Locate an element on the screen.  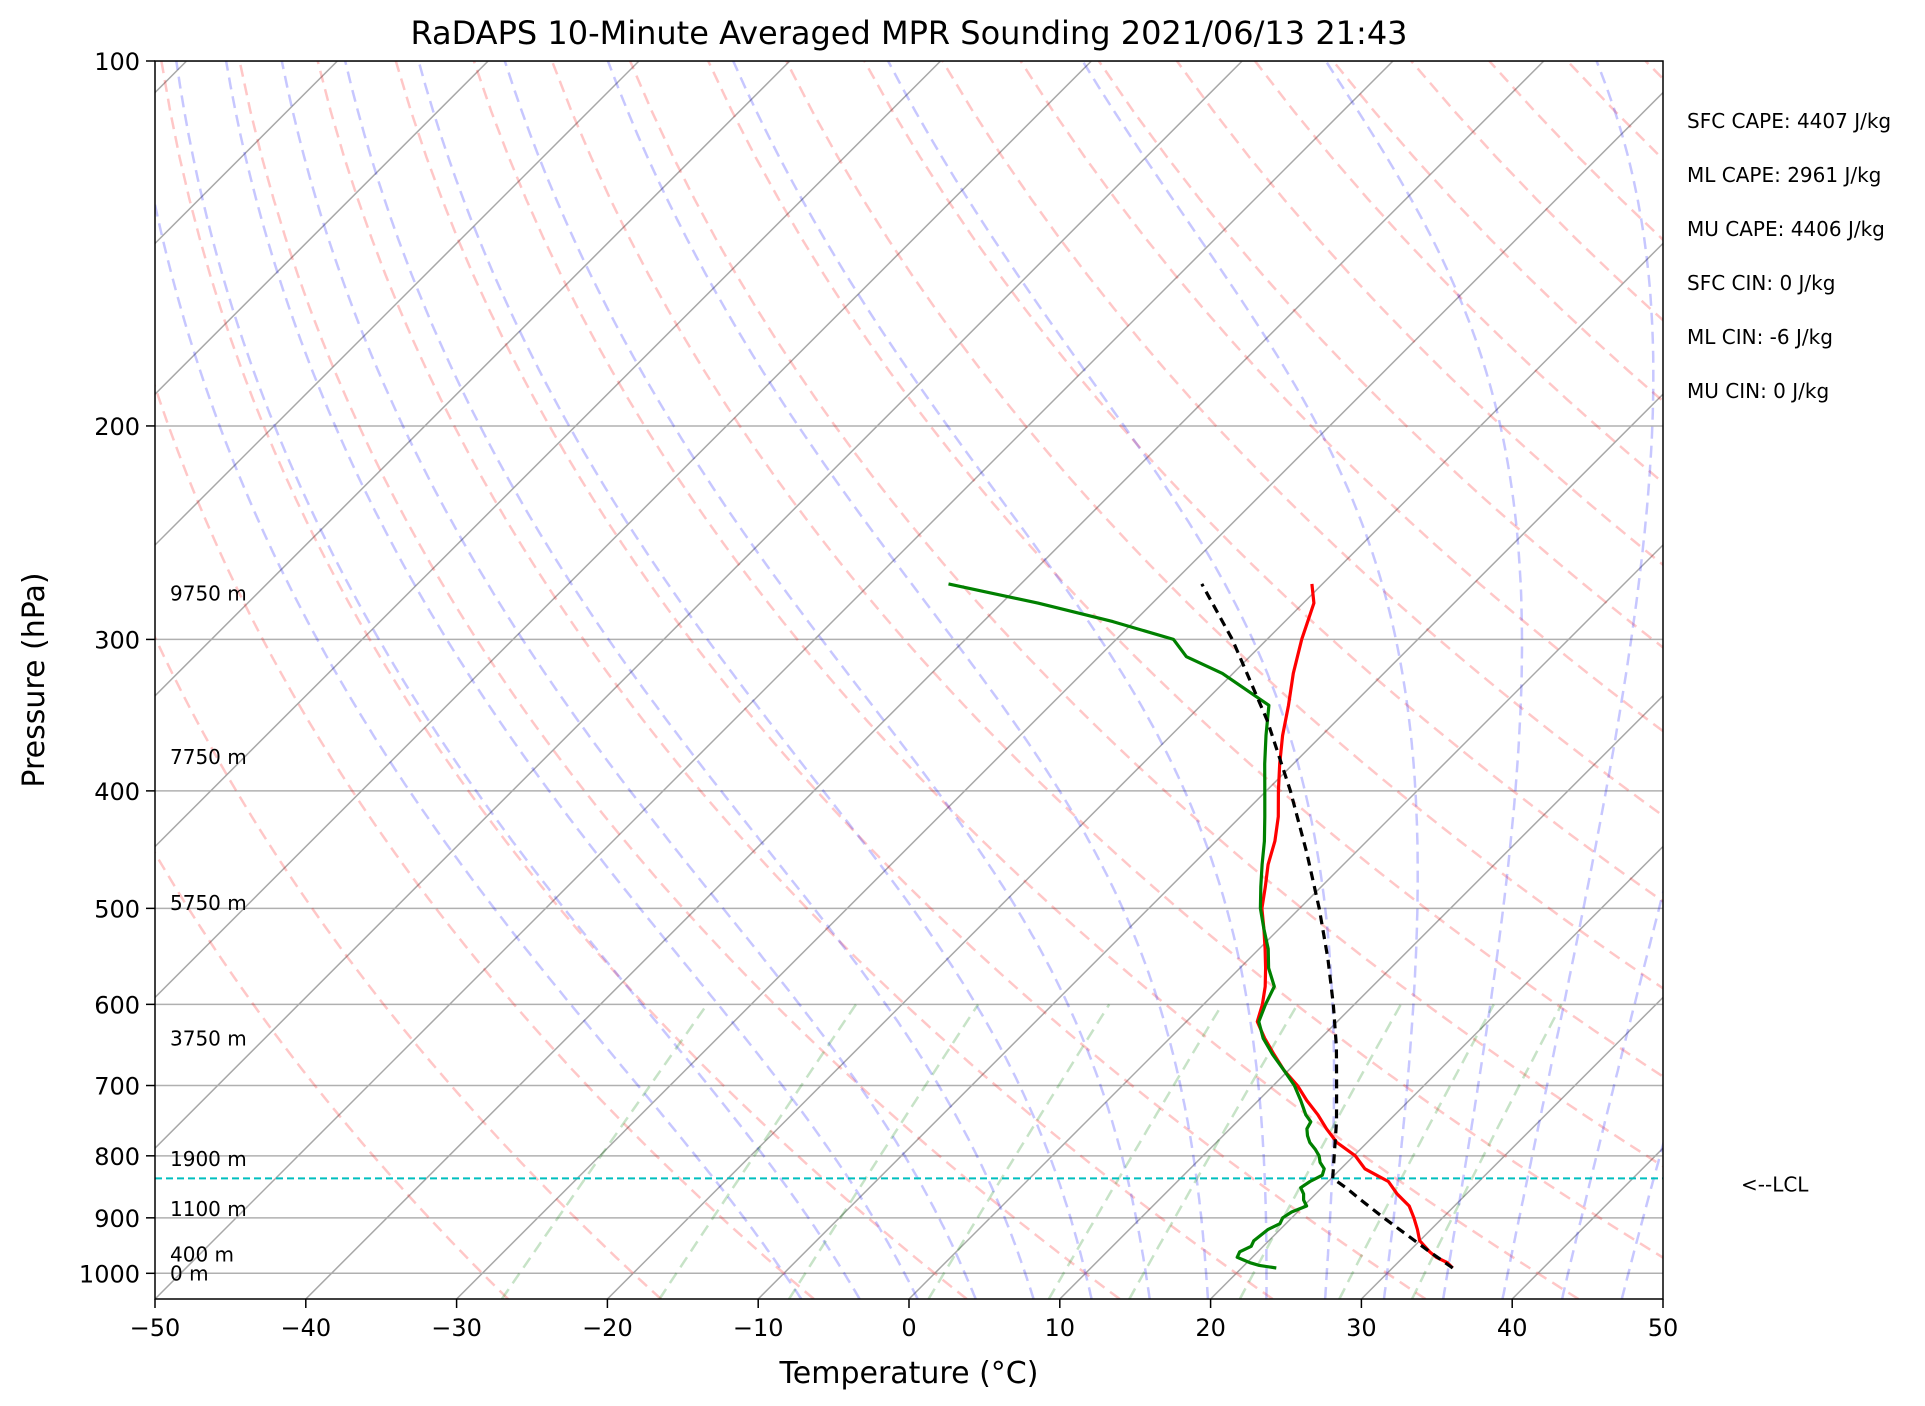
y-tick-label: 700 is located at coordinates (117, 1087).